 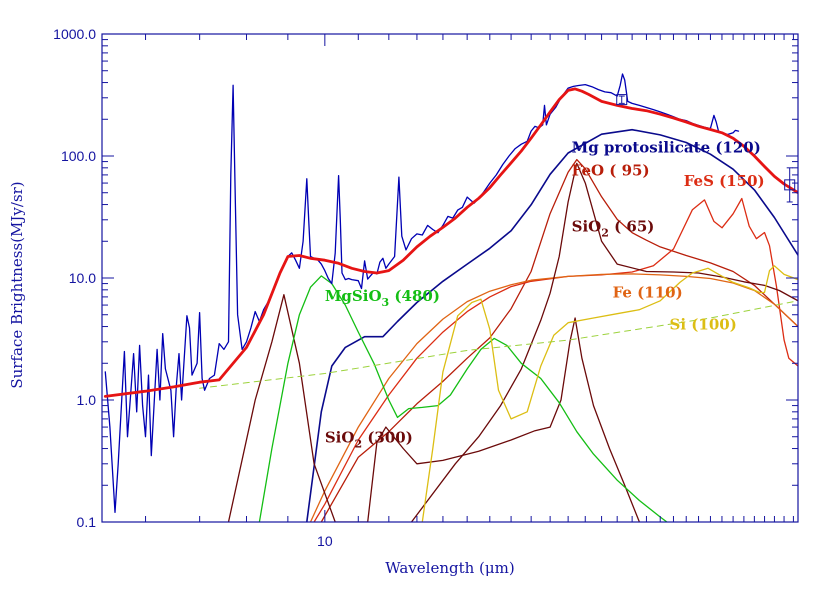 What do you see at coordinates (325, 541) in the screenshot?
I see `x-tick-label: 10` at bounding box center [325, 541].